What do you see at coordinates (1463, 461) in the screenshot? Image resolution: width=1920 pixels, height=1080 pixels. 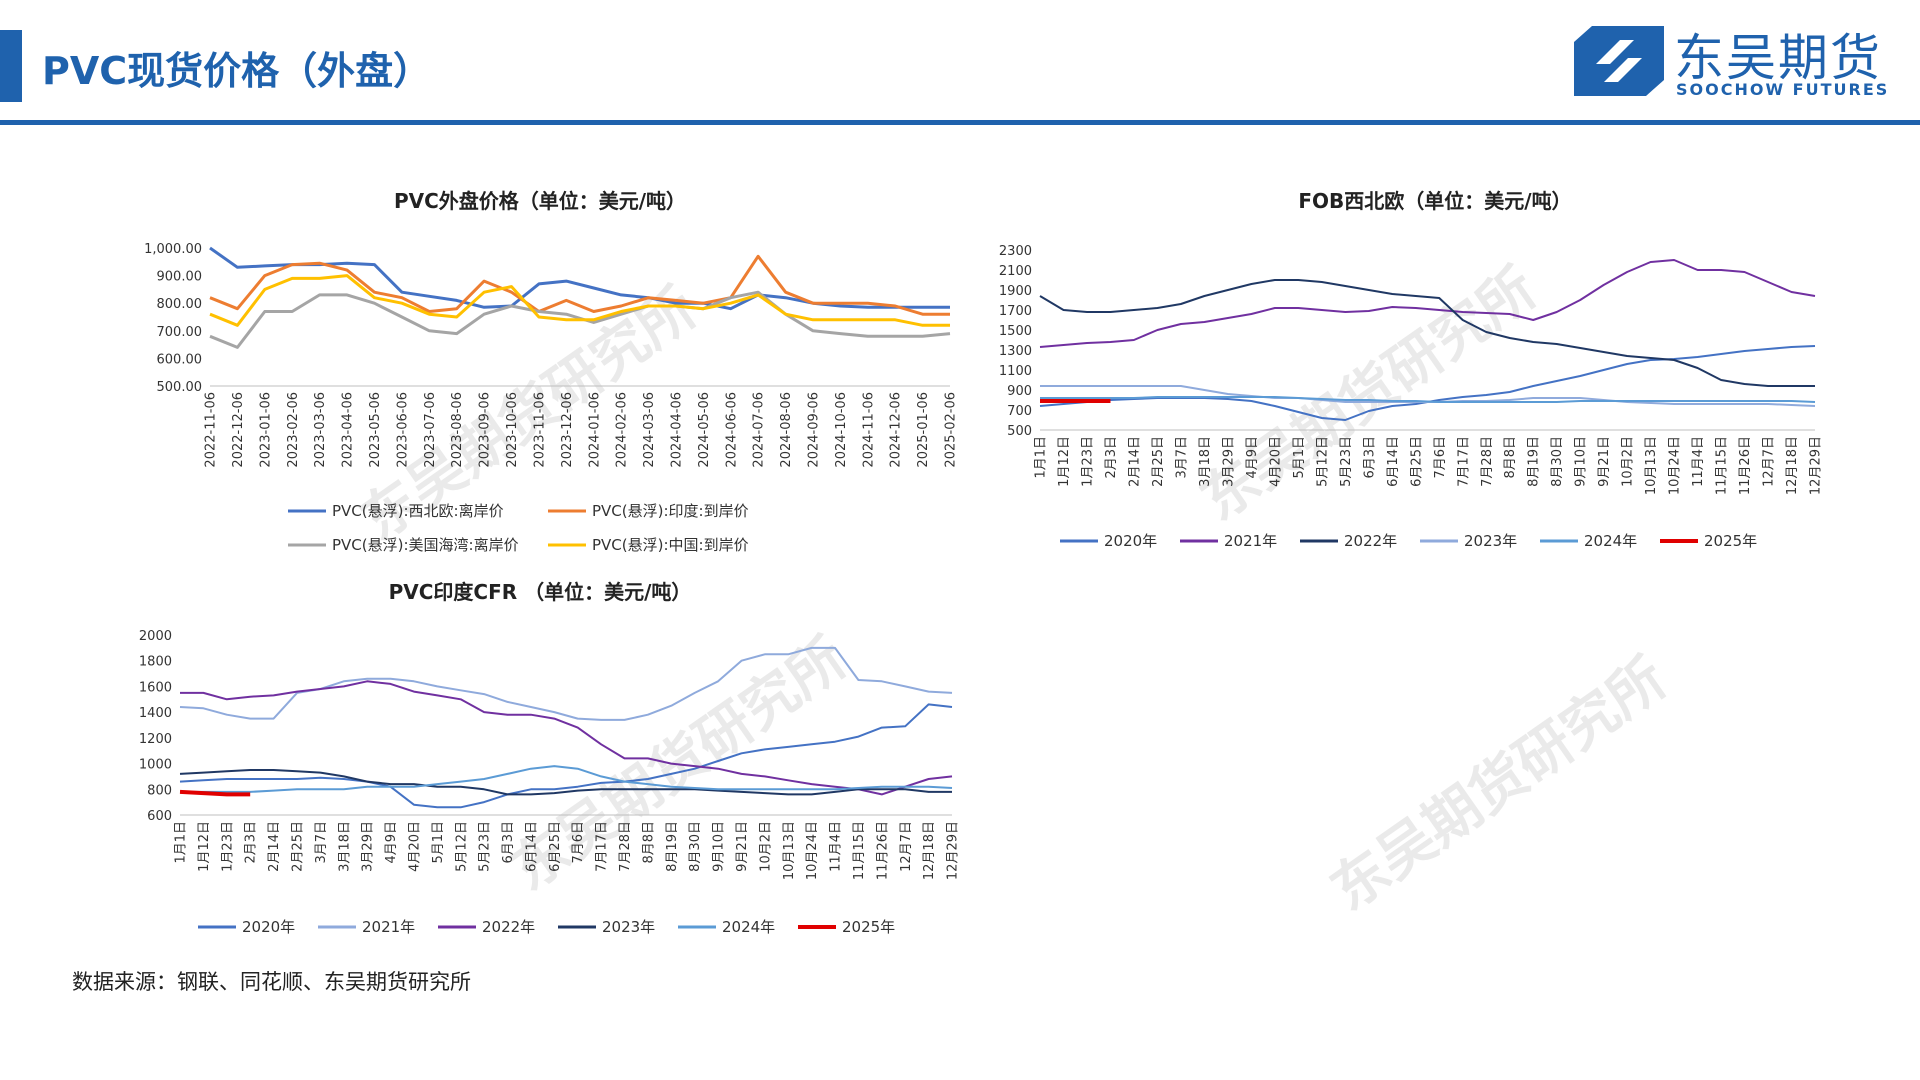 I see `x-tick-label: 7月17日` at bounding box center [1463, 461].